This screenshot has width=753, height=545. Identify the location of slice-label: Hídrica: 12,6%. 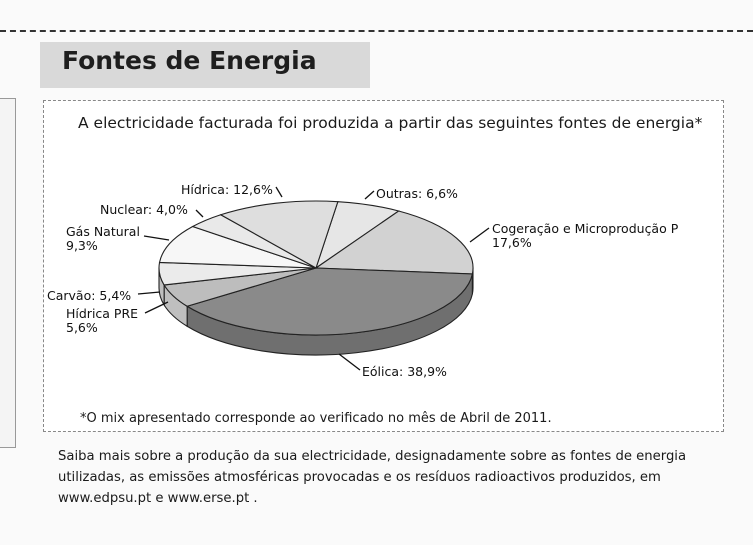
(227, 189).